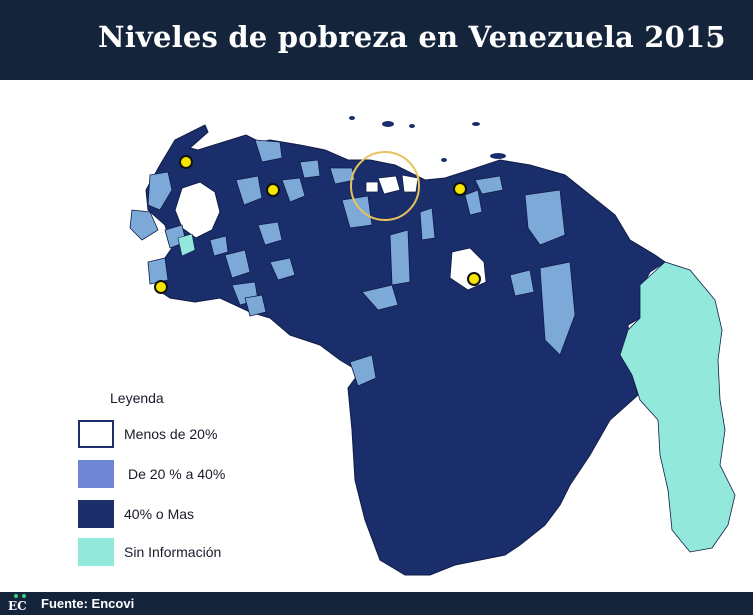  What do you see at coordinates (186, 162) in the screenshot?
I see `city-marker-maracaibo` at bounding box center [186, 162].